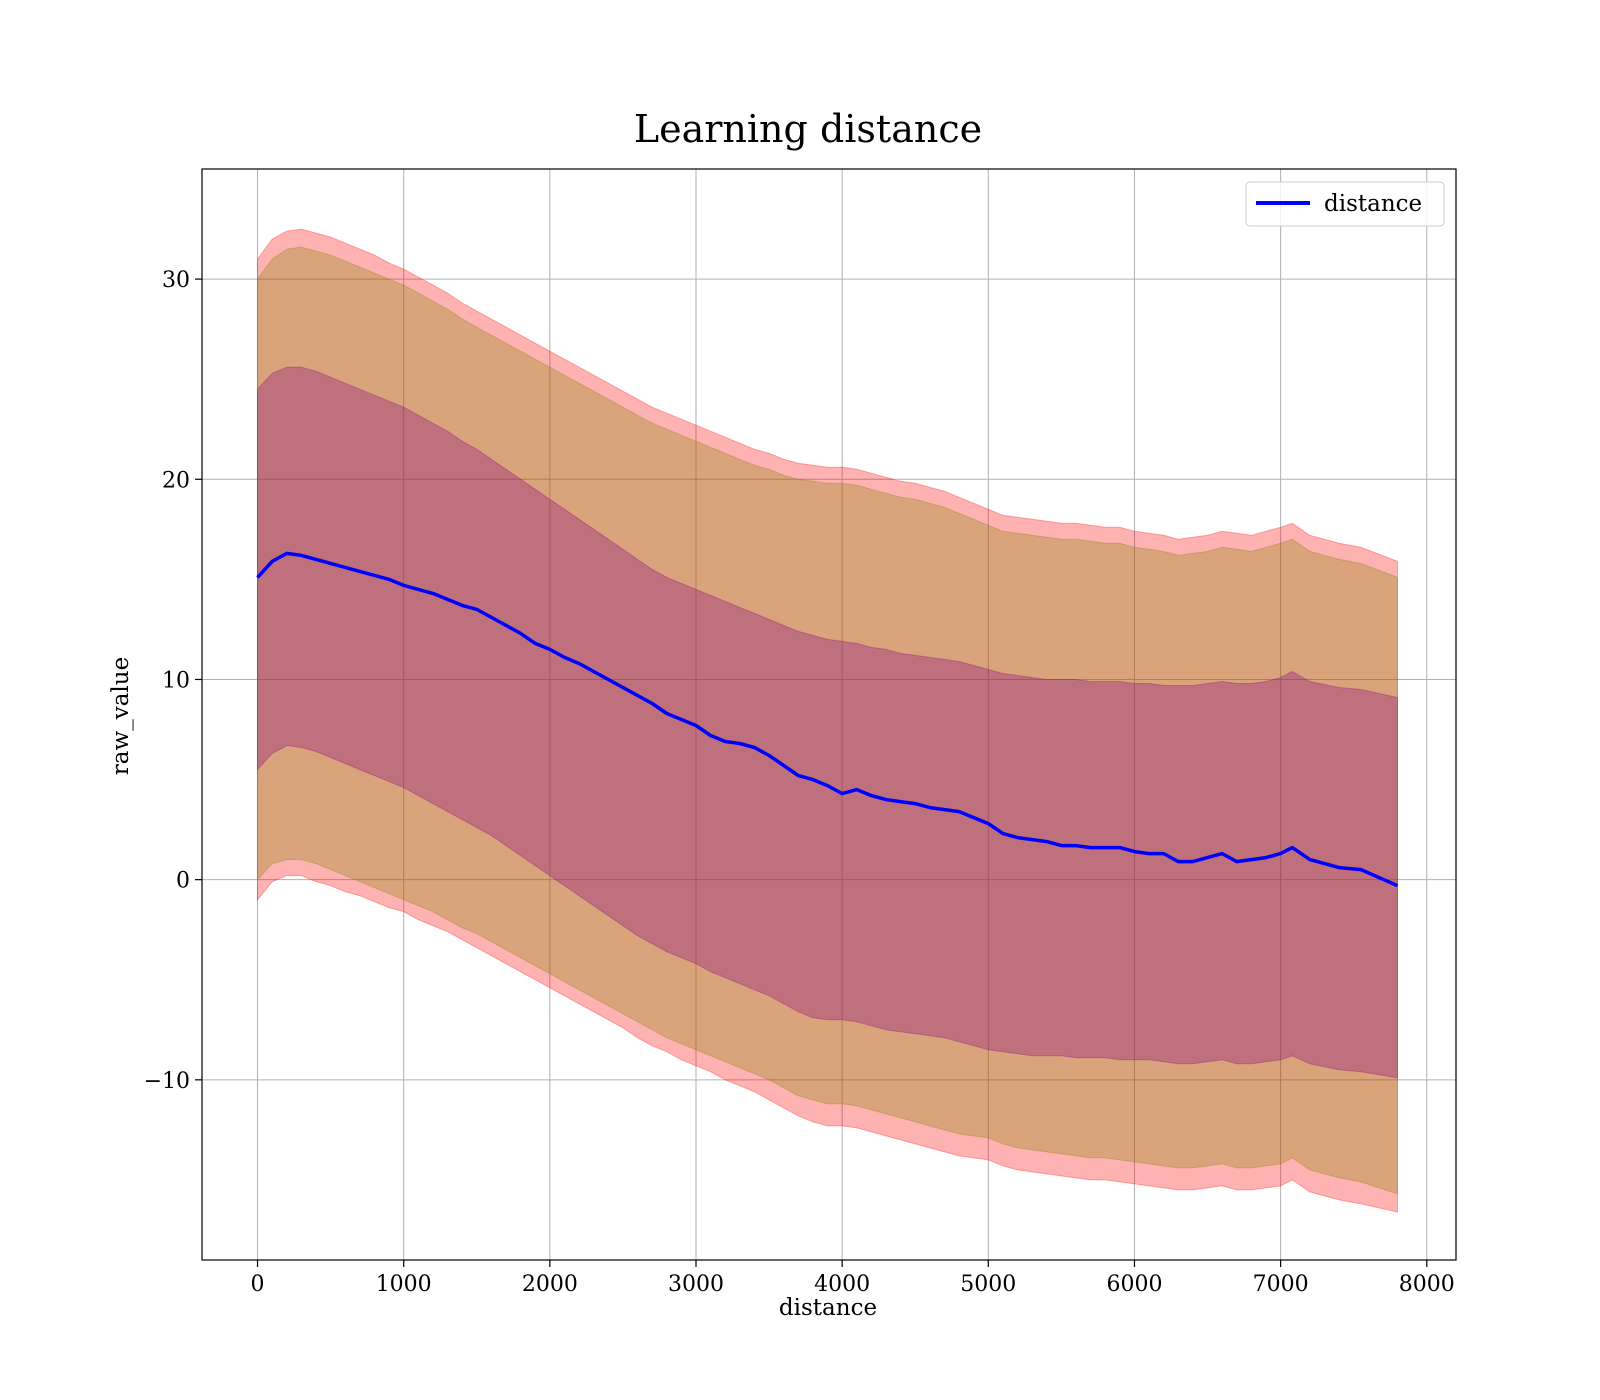 This screenshot has height=1400, width=1600. What do you see at coordinates (842, 1284) in the screenshot?
I see `x-tick-label: 4000` at bounding box center [842, 1284].